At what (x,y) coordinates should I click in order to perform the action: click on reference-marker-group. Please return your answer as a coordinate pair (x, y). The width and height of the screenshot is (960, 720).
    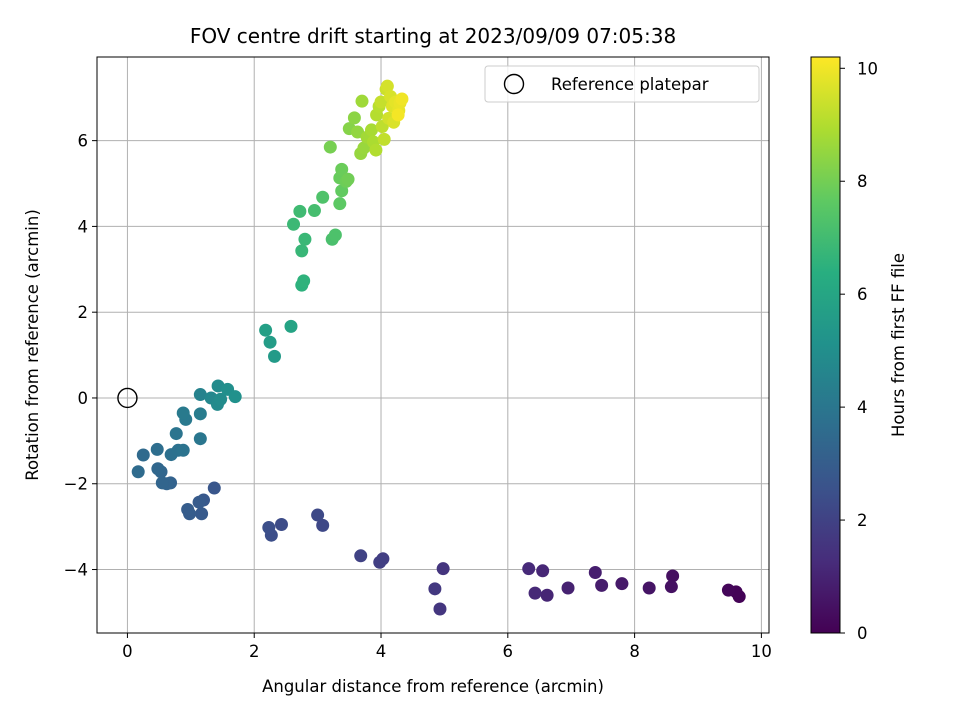
    Looking at the image, I should click on (127, 398).